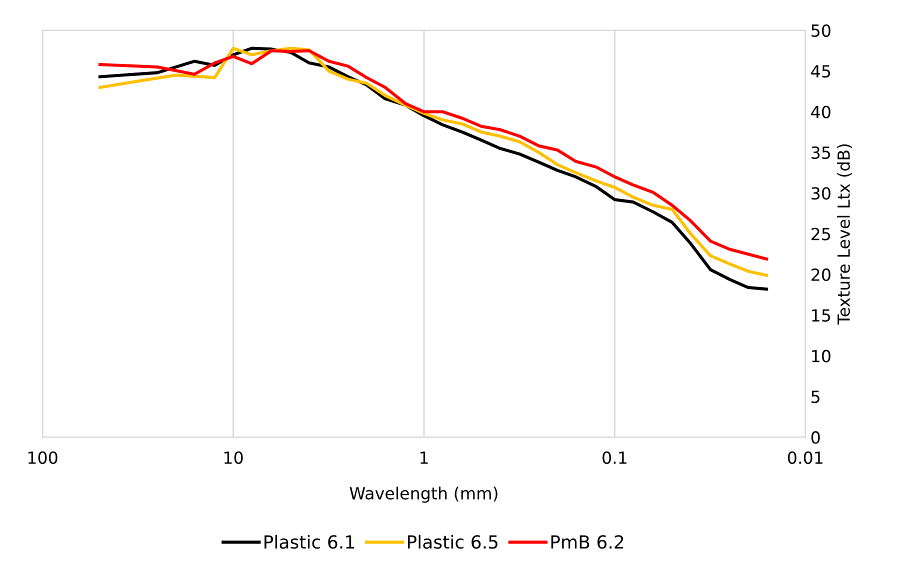 The height and width of the screenshot is (573, 905). What do you see at coordinates (816, 397) in the screenshot?
I see `y2-tick-label: 5` at bounding box center [816, 397].